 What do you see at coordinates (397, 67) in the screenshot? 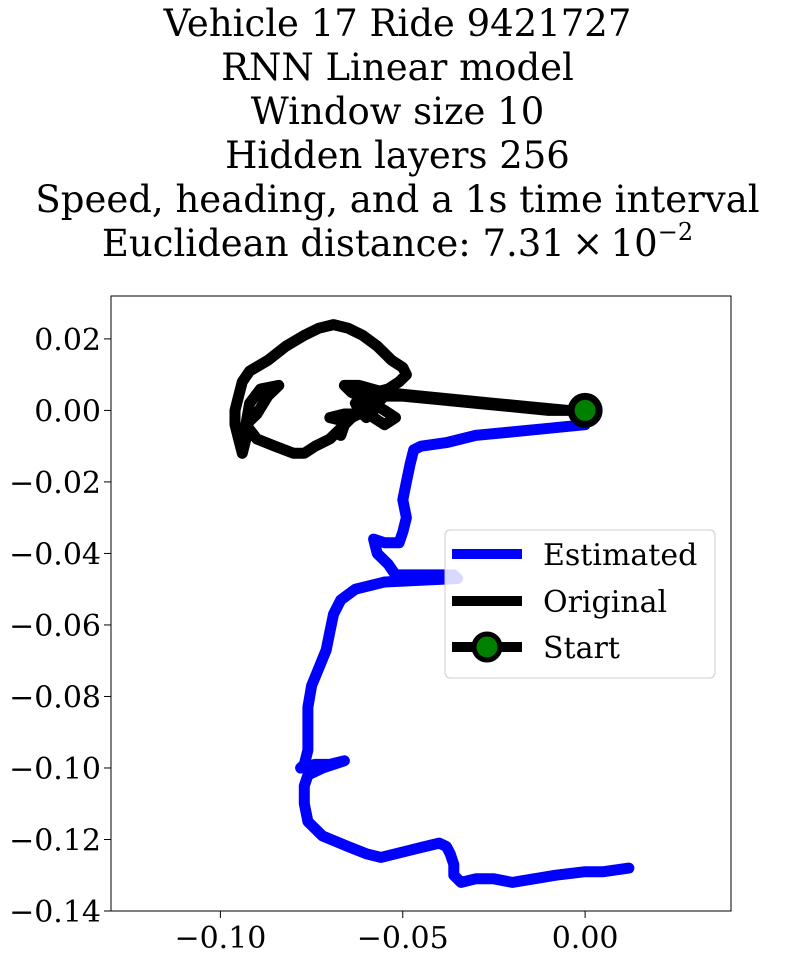
I see `title-line-model: RNN Linear model` at bounding box center [397, 67].